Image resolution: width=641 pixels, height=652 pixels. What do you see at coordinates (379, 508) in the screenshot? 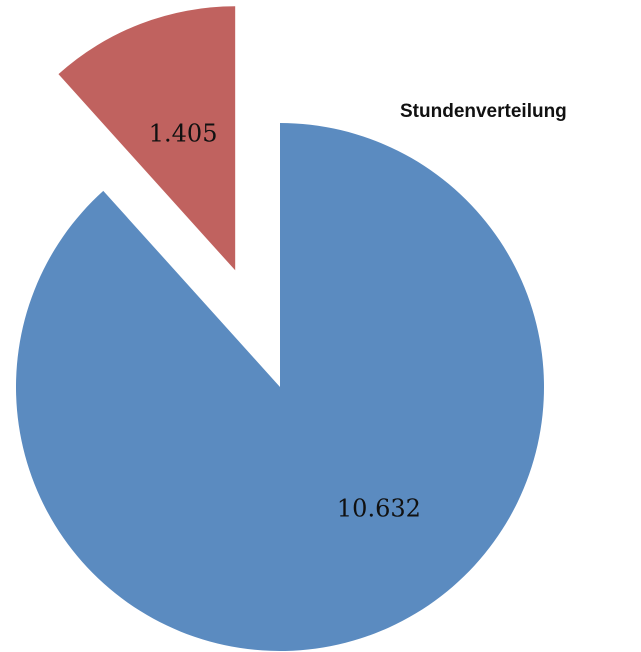
I see `data-label: 10.632` at bounding box center [379, 508].